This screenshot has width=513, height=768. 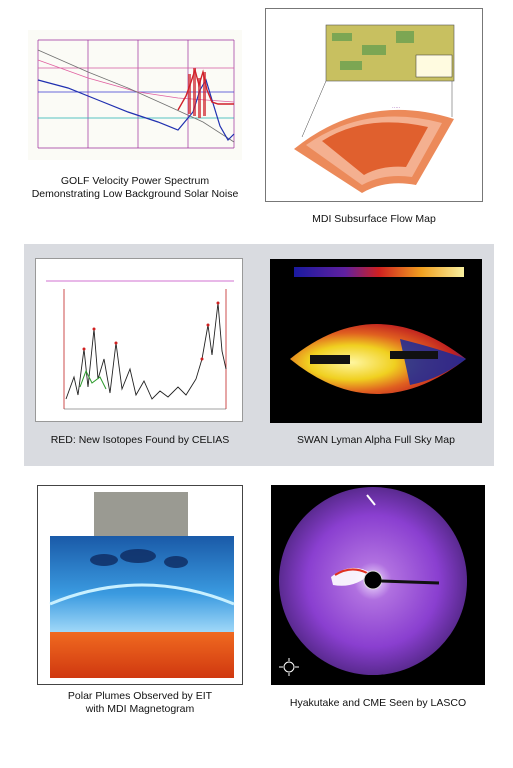 What do you see at coordinates (135, 181) in the screenshot?
I see `golf-caption-line1: GOLF Velocity Power Spectrum` at bounding box center [135, 181].